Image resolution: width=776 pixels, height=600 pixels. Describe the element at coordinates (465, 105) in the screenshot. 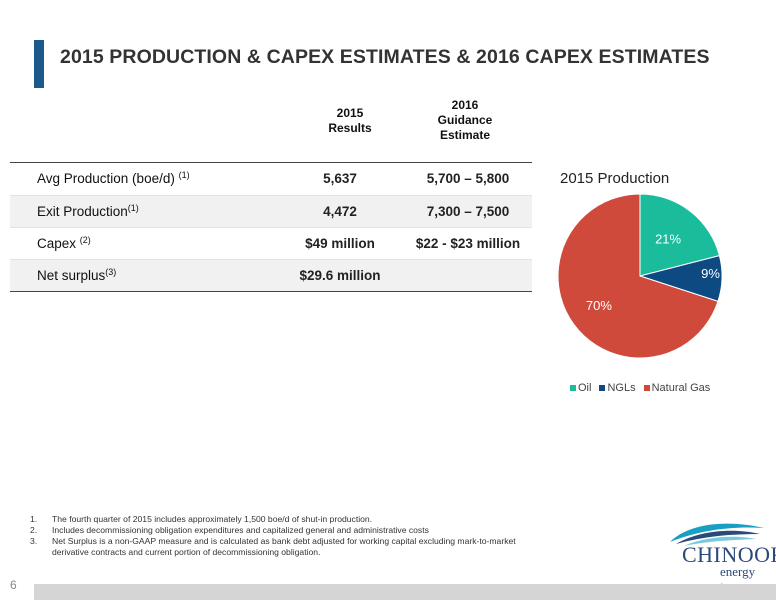

I see `column-header-2016-line-1: 2016` at that location.